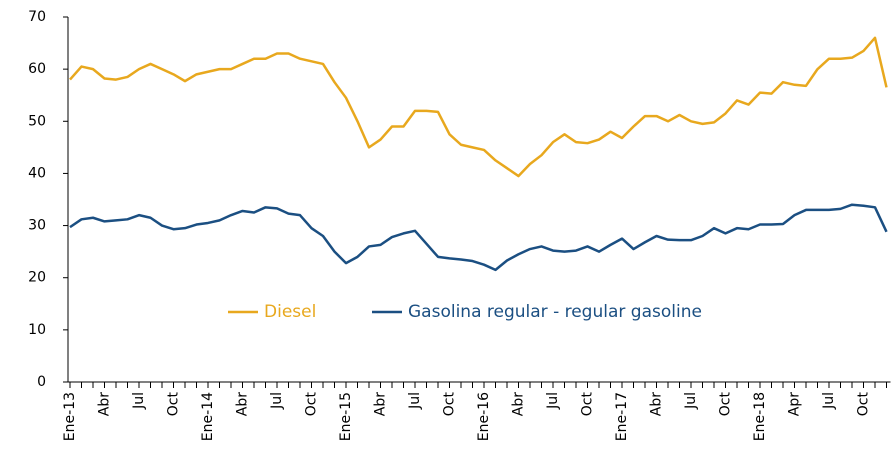 The image size is (893, 469). Describe the element at coordinates (760, 416) in the screenshot. I see `x-tick-label: Ene-18` at that location.